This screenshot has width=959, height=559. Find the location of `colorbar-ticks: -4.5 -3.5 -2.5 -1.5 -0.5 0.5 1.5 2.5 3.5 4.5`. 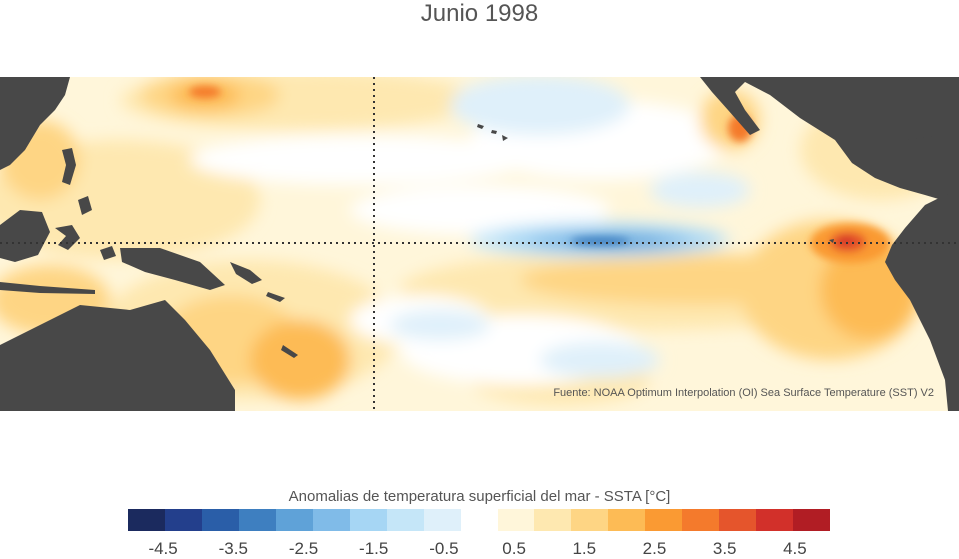

colorbar-ticks: -4.5 -3.5 -2.5 -1.5 -0.5 0.5 1.5 2.5 3.5 4.5 is located at coordinates (479, 548).